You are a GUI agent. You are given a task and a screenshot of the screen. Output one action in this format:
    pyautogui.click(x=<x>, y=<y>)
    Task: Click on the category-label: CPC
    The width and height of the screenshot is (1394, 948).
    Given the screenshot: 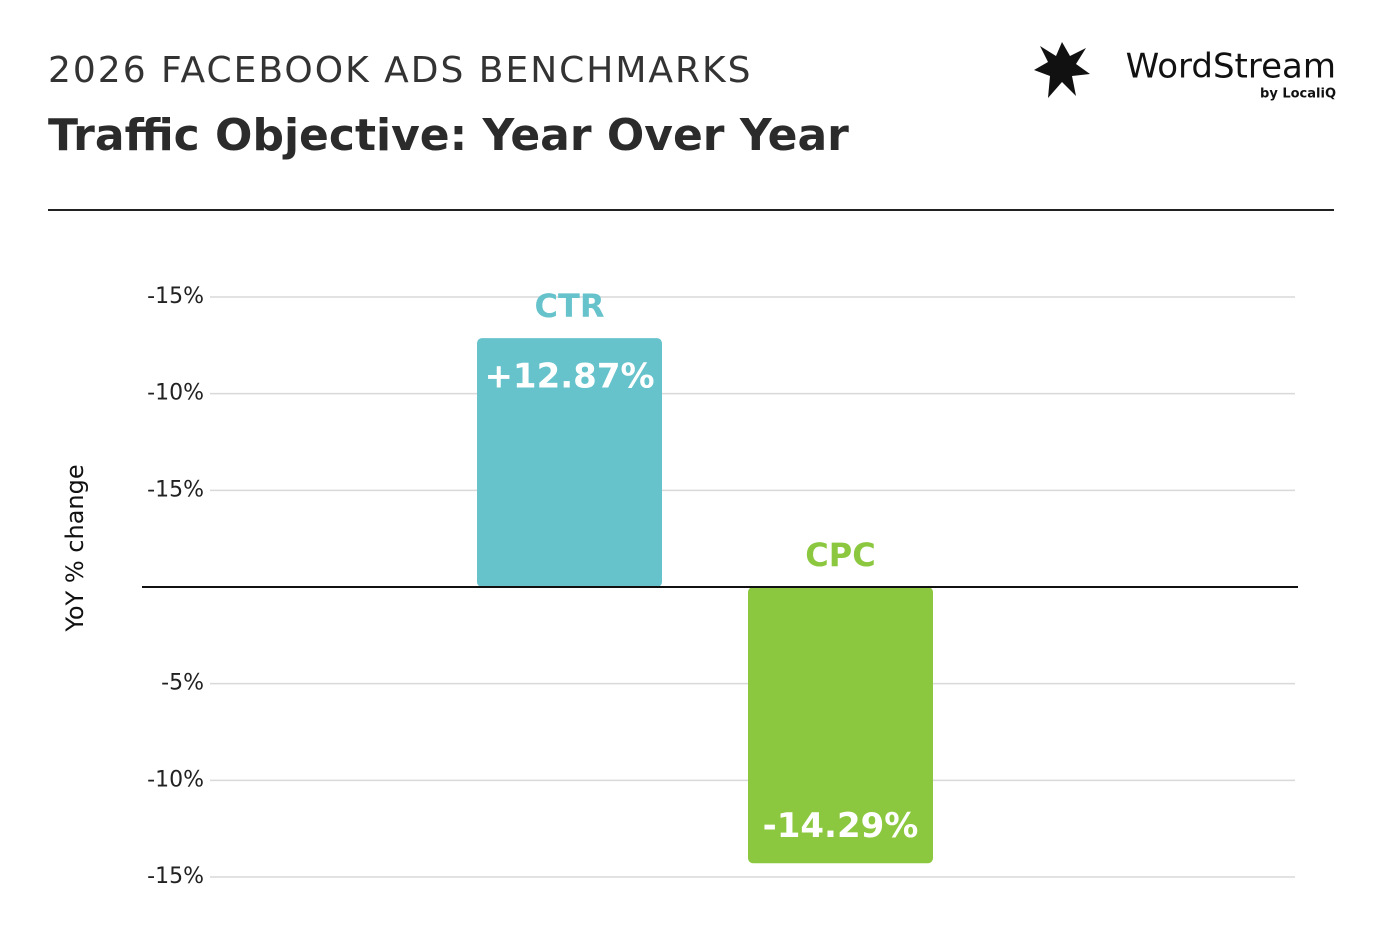 What is the action you would take?
    pyautogui.click(x=840, y=555)
    